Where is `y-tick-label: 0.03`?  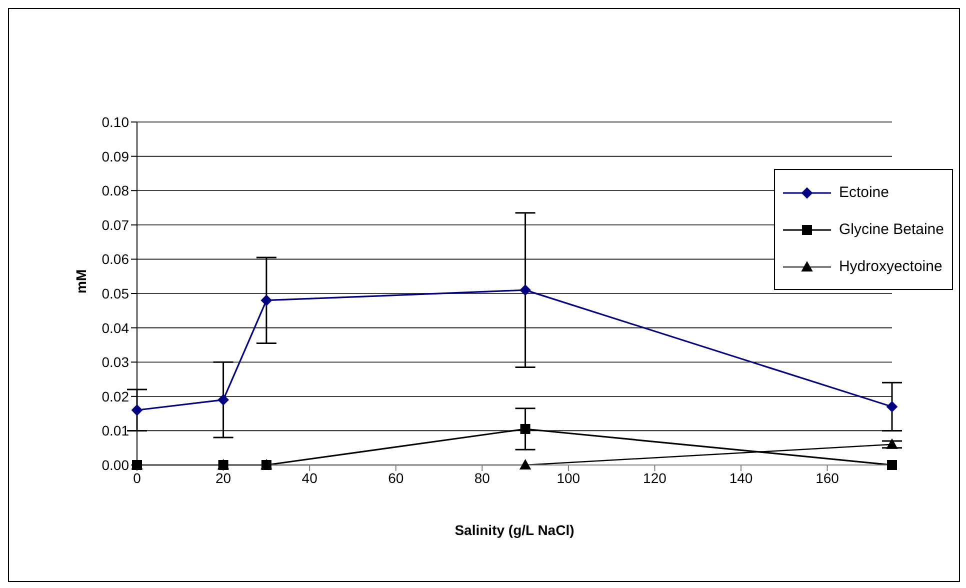 y-tick-label: 0.03 is located at coordinates (116, 362).